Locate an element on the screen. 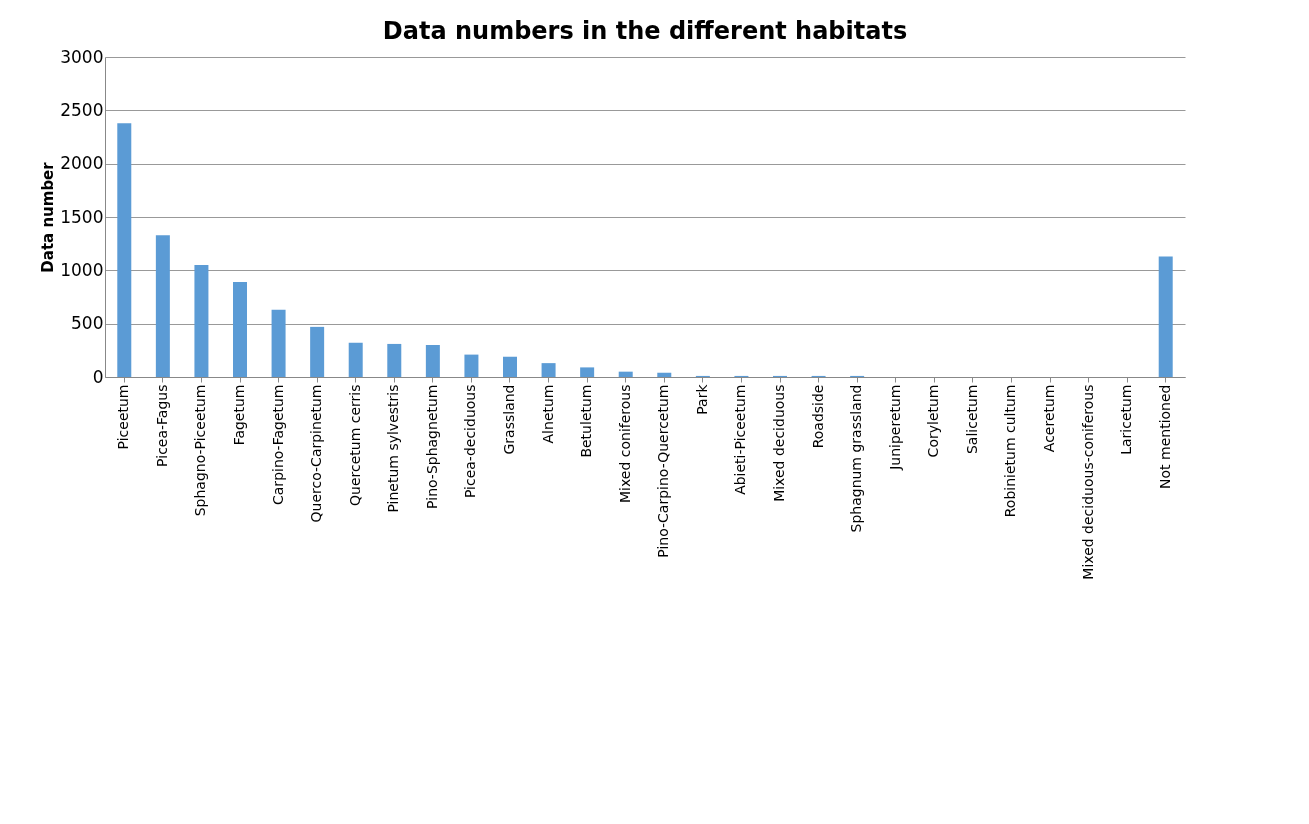 Image resolution: width=1309 pixels, height=824 pixels. x-tick-label: Pinetum sylvestris is located at coordinates (393, 448).